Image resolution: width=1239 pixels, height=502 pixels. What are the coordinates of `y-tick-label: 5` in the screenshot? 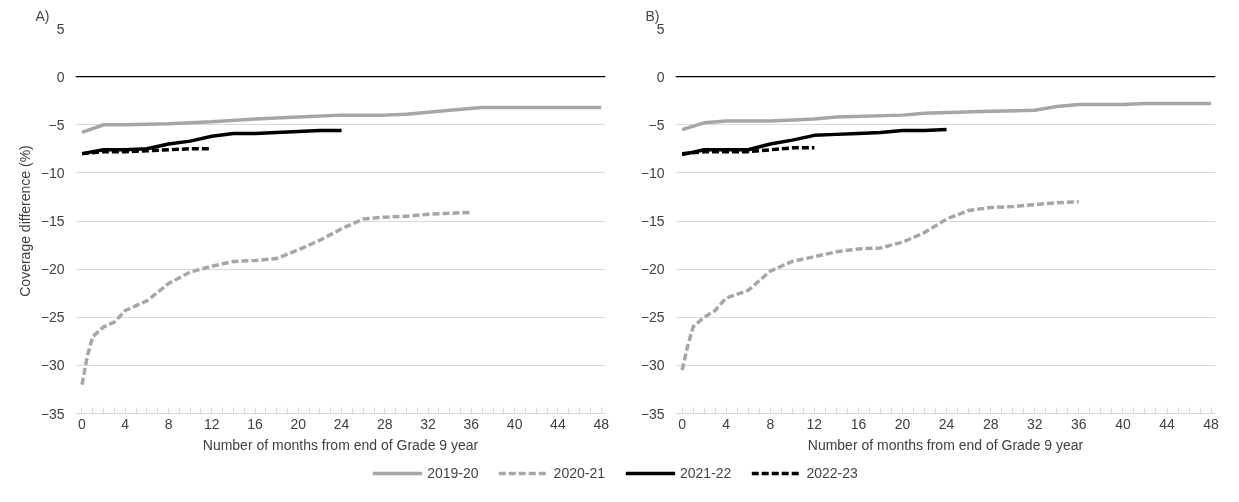 It's located at (60, 28).